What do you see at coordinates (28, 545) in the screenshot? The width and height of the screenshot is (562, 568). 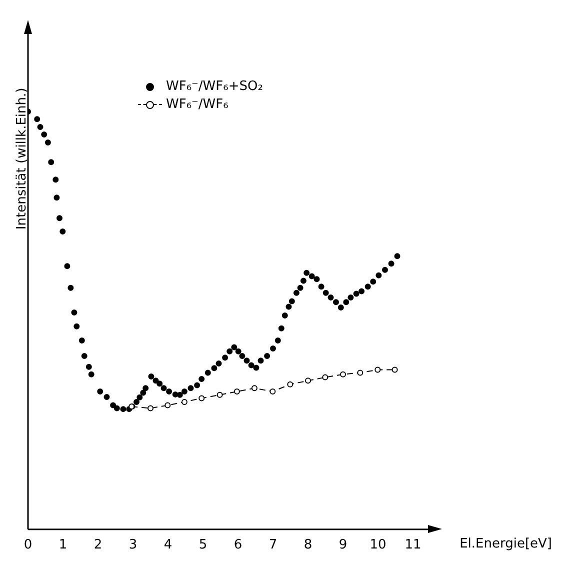 I see `x-tick-label: 0` at bounding box center [28, 545].